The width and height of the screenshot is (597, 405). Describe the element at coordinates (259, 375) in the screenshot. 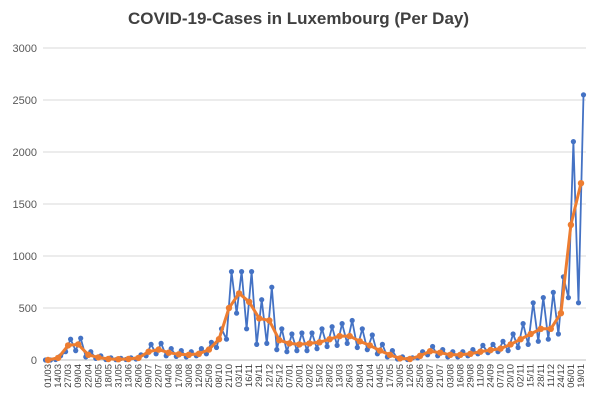

I see `x-tick-label: 29/11` at that location.